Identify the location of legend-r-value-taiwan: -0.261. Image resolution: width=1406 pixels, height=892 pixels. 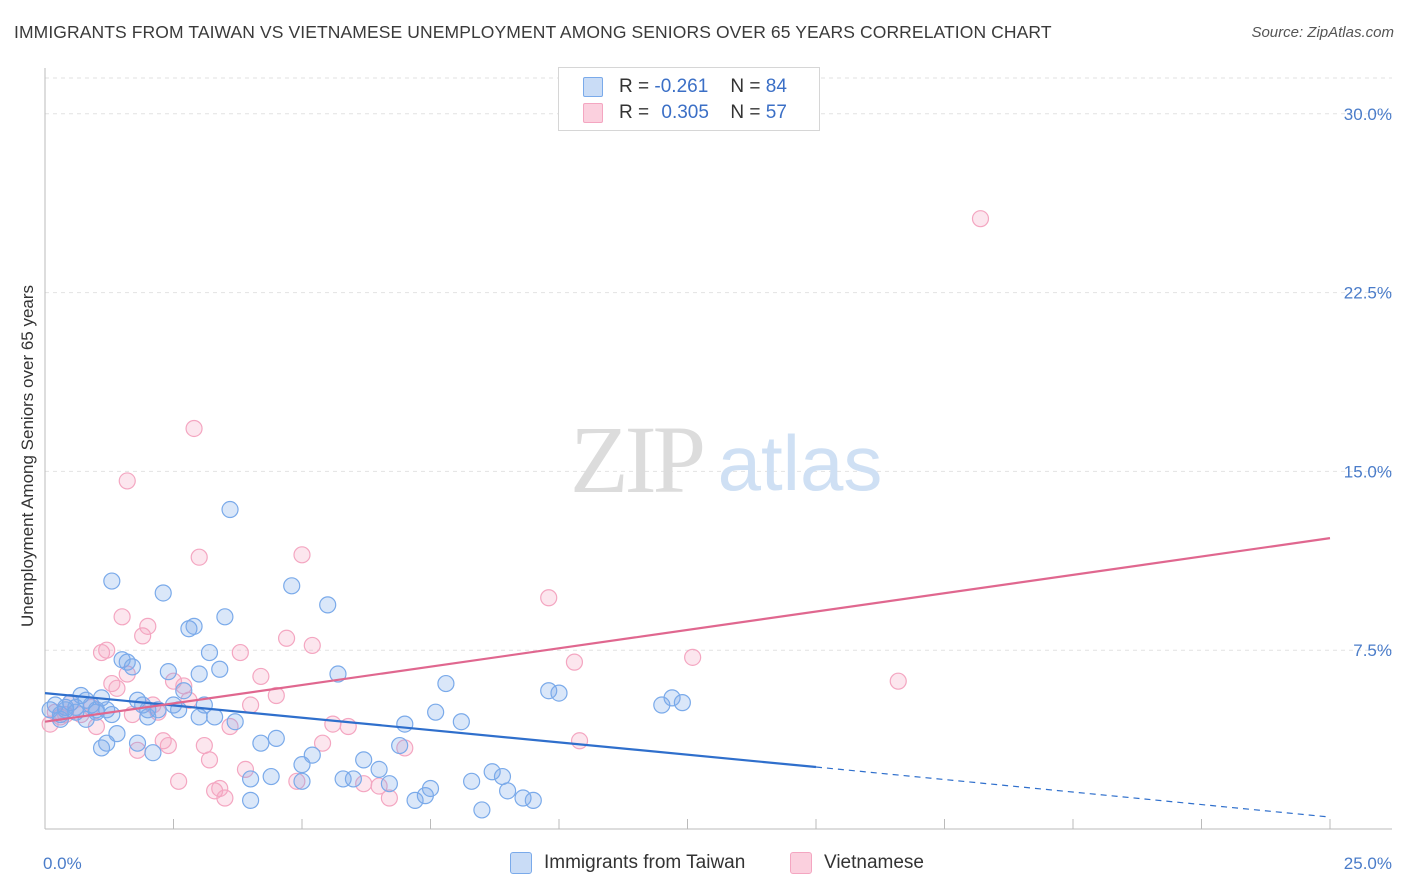
(681, 86).